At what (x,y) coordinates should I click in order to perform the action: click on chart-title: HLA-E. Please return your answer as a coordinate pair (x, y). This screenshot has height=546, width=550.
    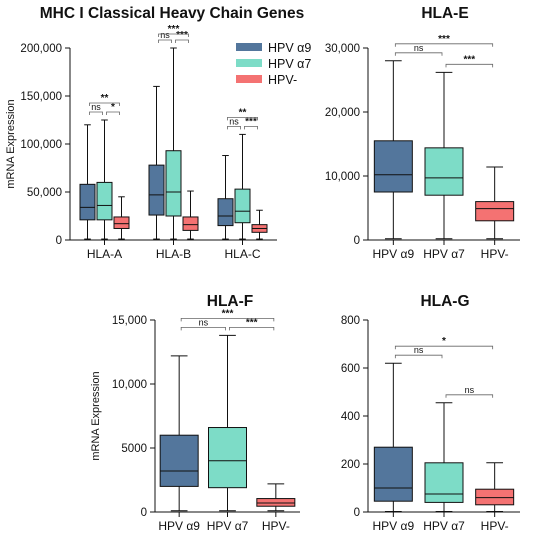
    Looking at the image, I should click on (444, 13).